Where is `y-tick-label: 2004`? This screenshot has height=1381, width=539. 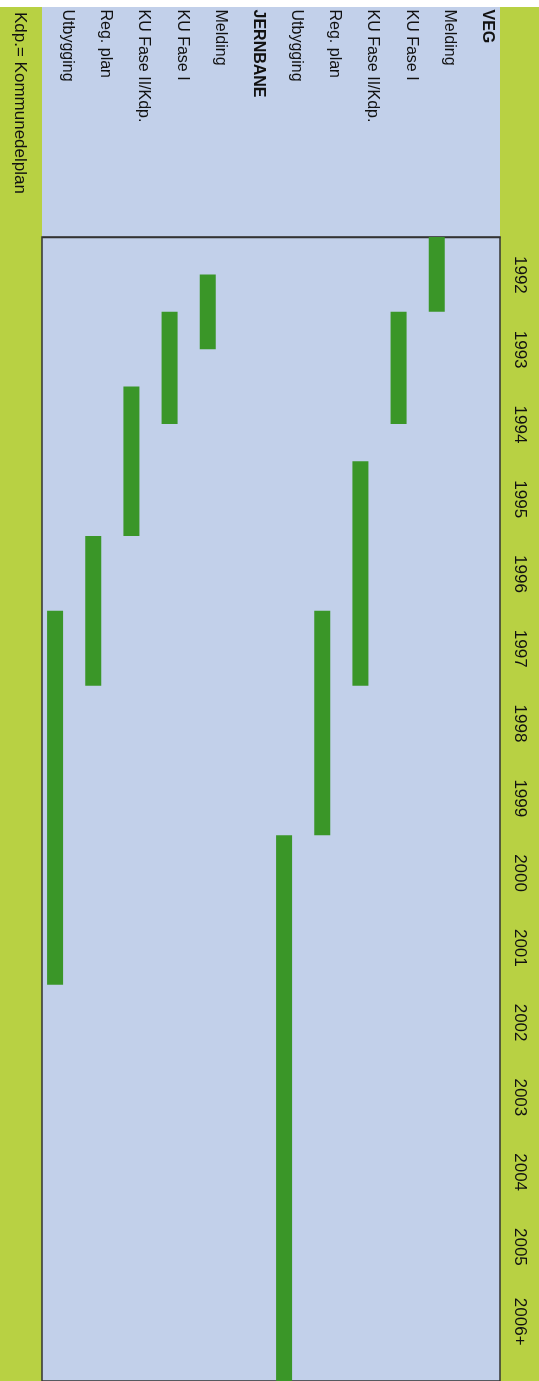
y-tick-label: 2004 is located at coordinates (520, 1172).